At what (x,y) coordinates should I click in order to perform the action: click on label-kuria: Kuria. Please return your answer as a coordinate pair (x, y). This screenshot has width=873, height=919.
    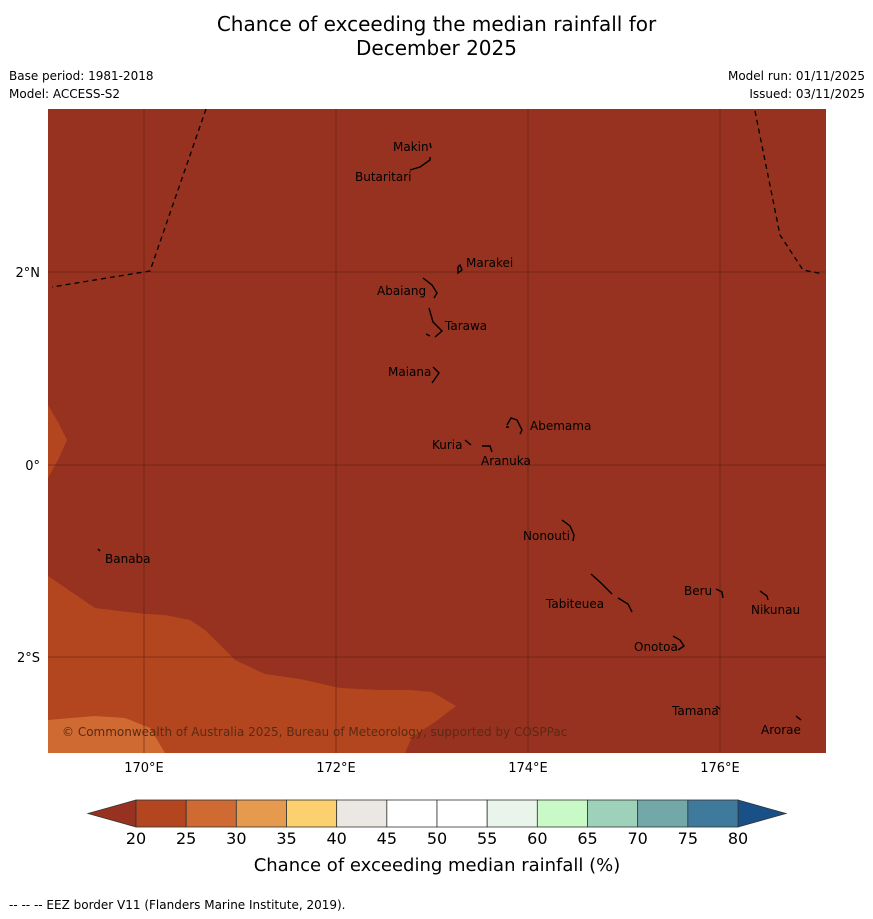
    Looking at the image, I should click on (447, 445).